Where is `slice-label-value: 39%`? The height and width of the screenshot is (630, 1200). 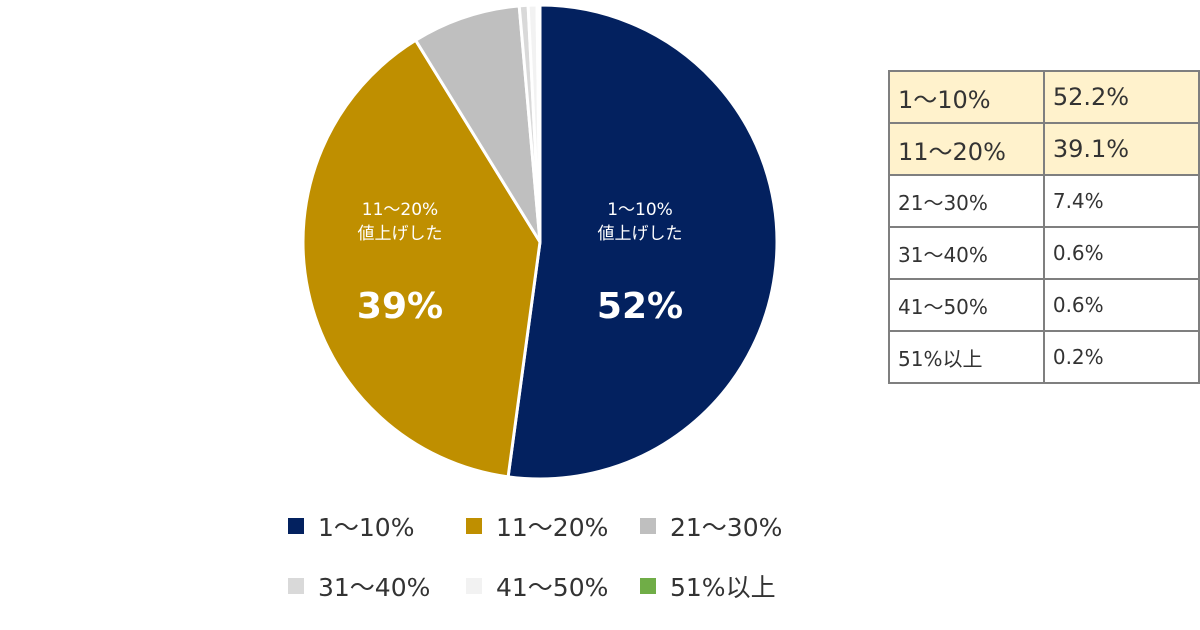
slice-label-value: 39% is located at coordinates (400, 306).